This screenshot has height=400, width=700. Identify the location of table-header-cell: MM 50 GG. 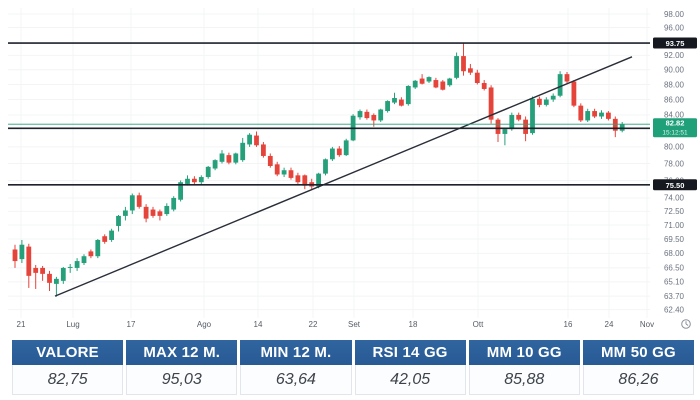
(638, 352).